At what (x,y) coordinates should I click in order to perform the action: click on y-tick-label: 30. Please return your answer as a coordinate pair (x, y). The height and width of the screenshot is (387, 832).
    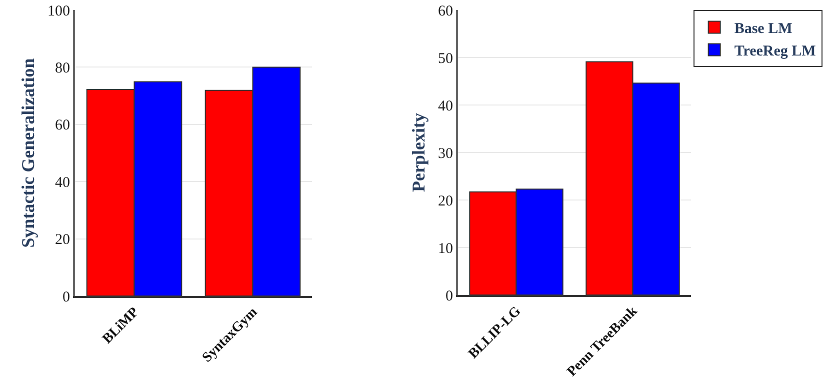
    Looking at the image, I should click on (445, 154).